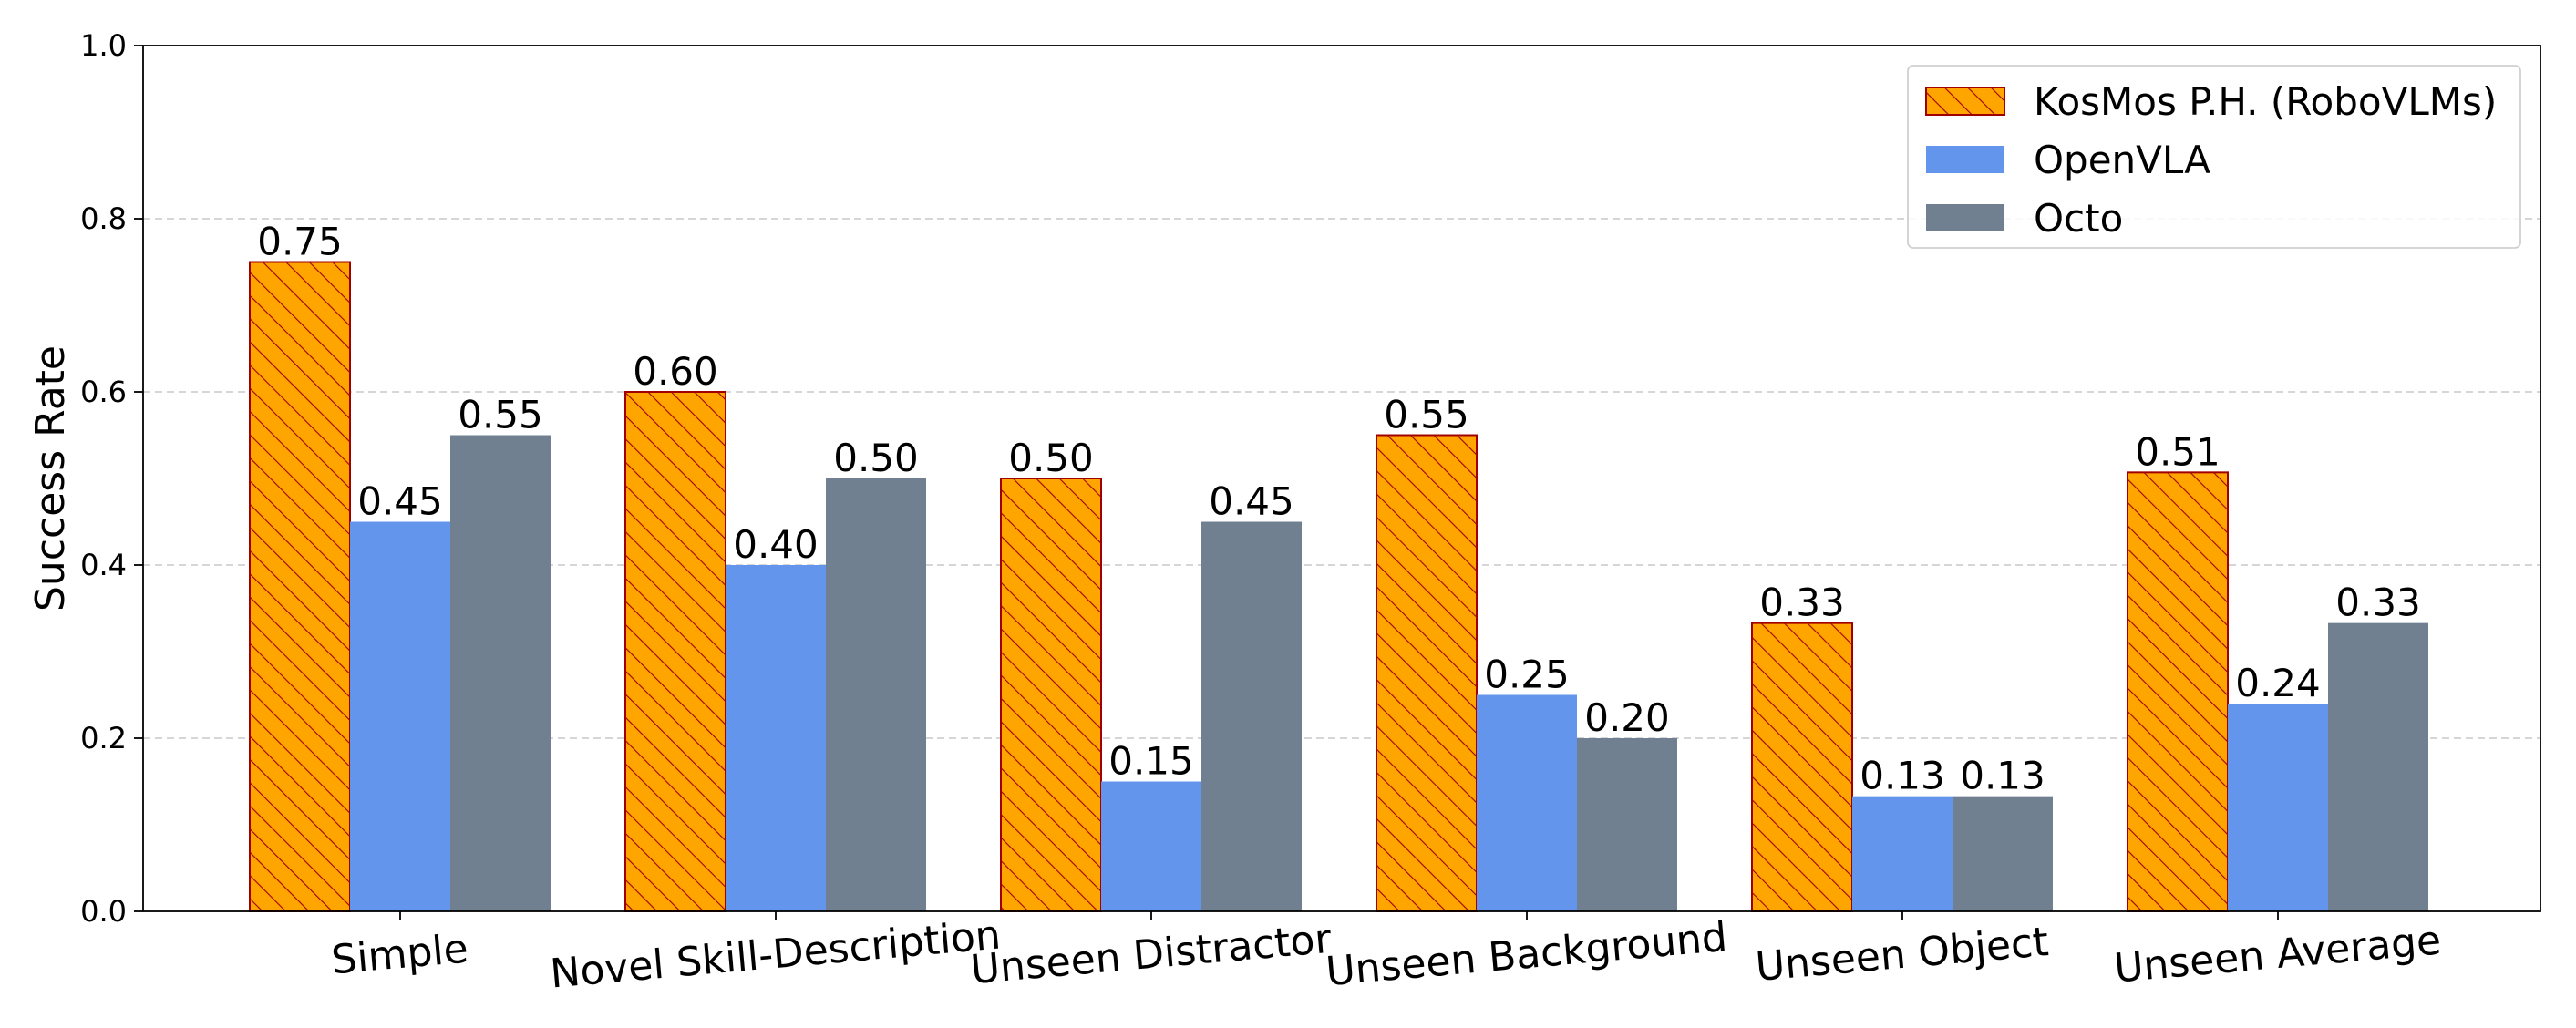 This screenshot has width=2576, height=1028. I want to click on data-label: 0.40, so click(776, 545).